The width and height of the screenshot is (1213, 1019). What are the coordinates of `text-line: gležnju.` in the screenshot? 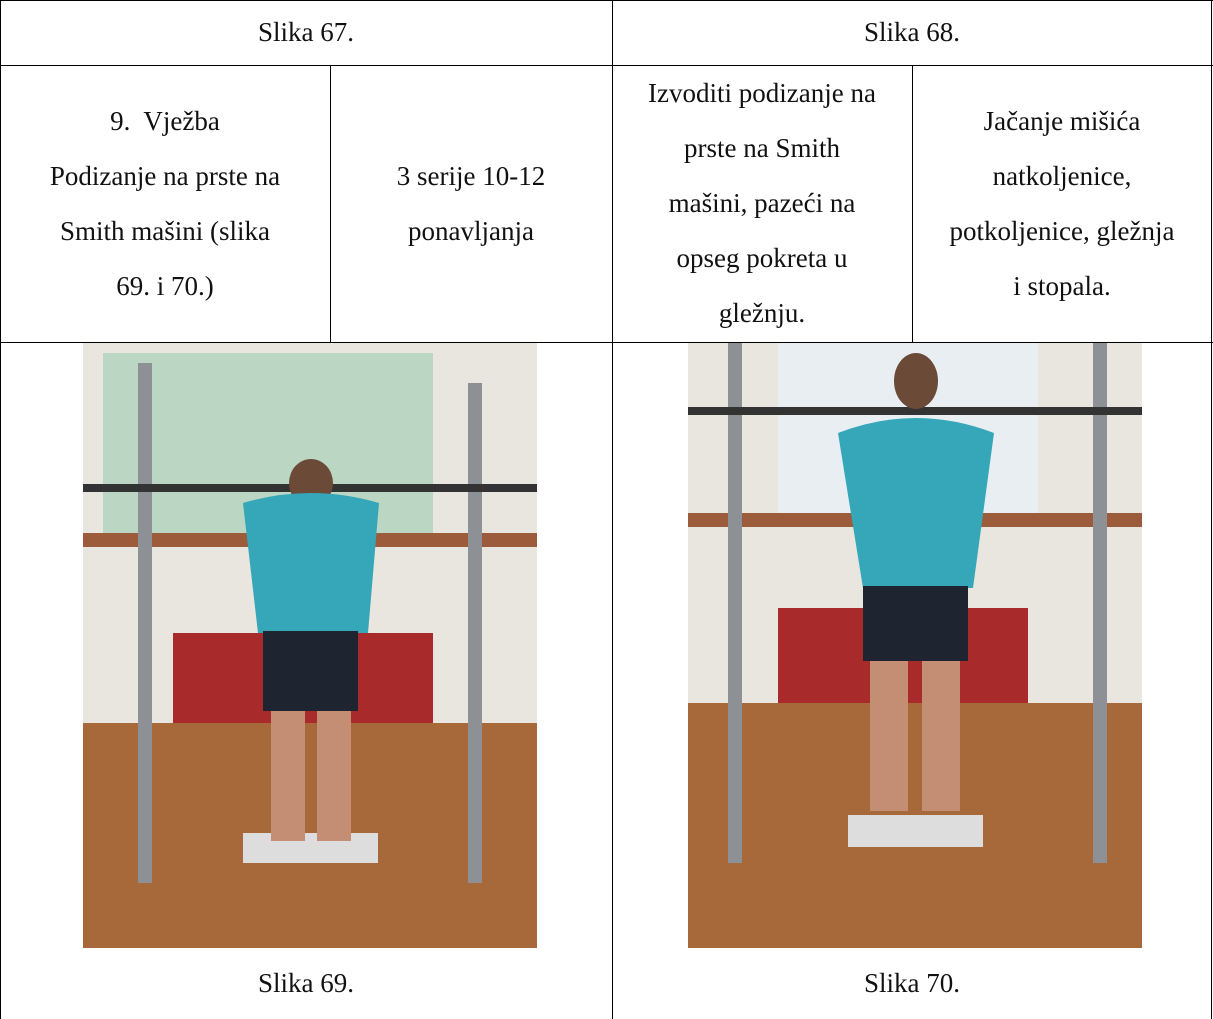 It's located at (762, 313).